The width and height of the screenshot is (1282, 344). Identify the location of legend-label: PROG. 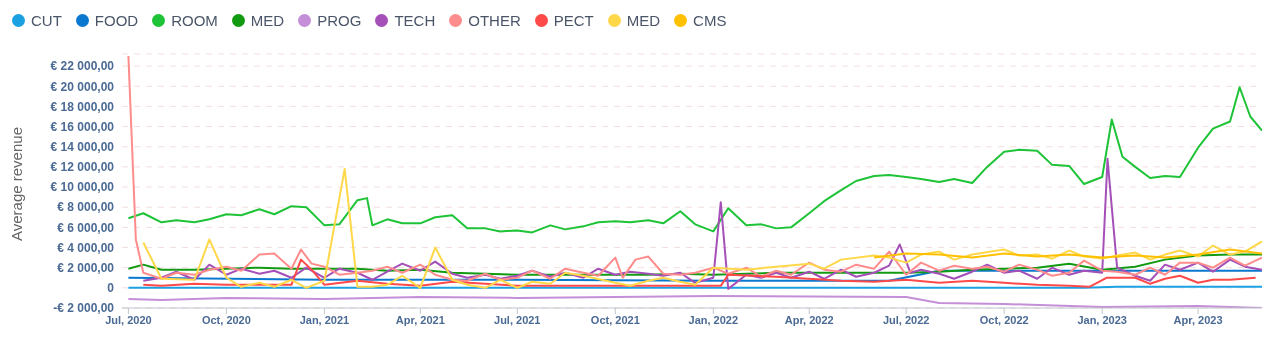
(339, 20).